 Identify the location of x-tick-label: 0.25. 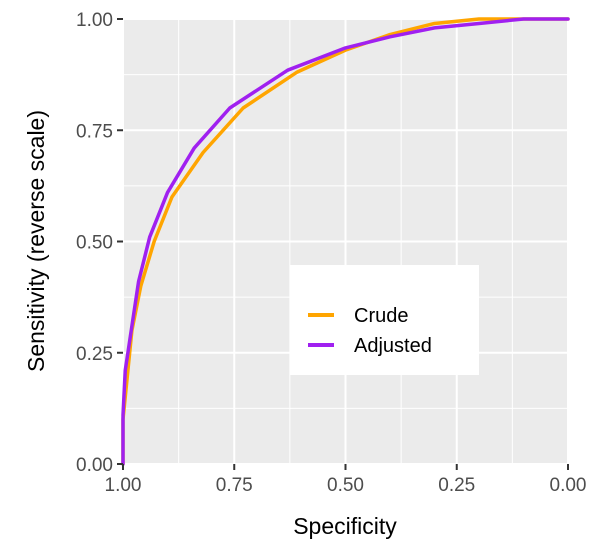
(456, 485).